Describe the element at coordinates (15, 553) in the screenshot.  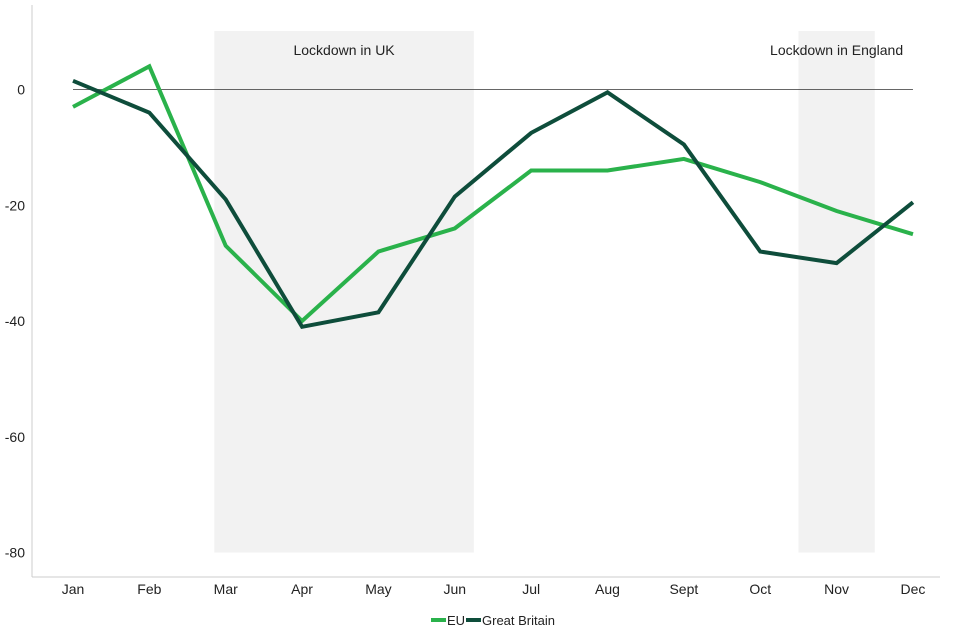
I see `y-tick-label-4: -80` at that location.